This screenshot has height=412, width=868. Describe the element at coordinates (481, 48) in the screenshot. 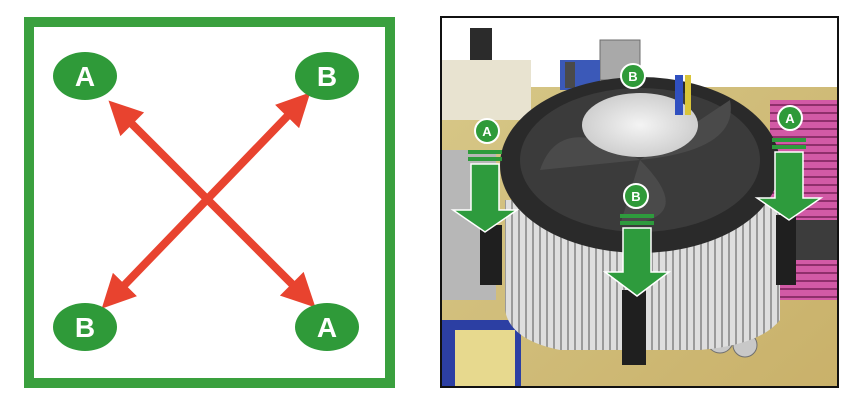

I see `io-connector` at that location.